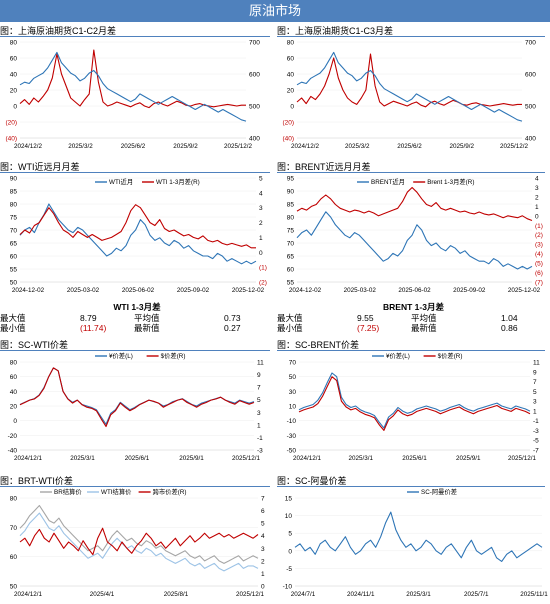  I want to click on y-right-tick-label: (4), so click(539, 254).